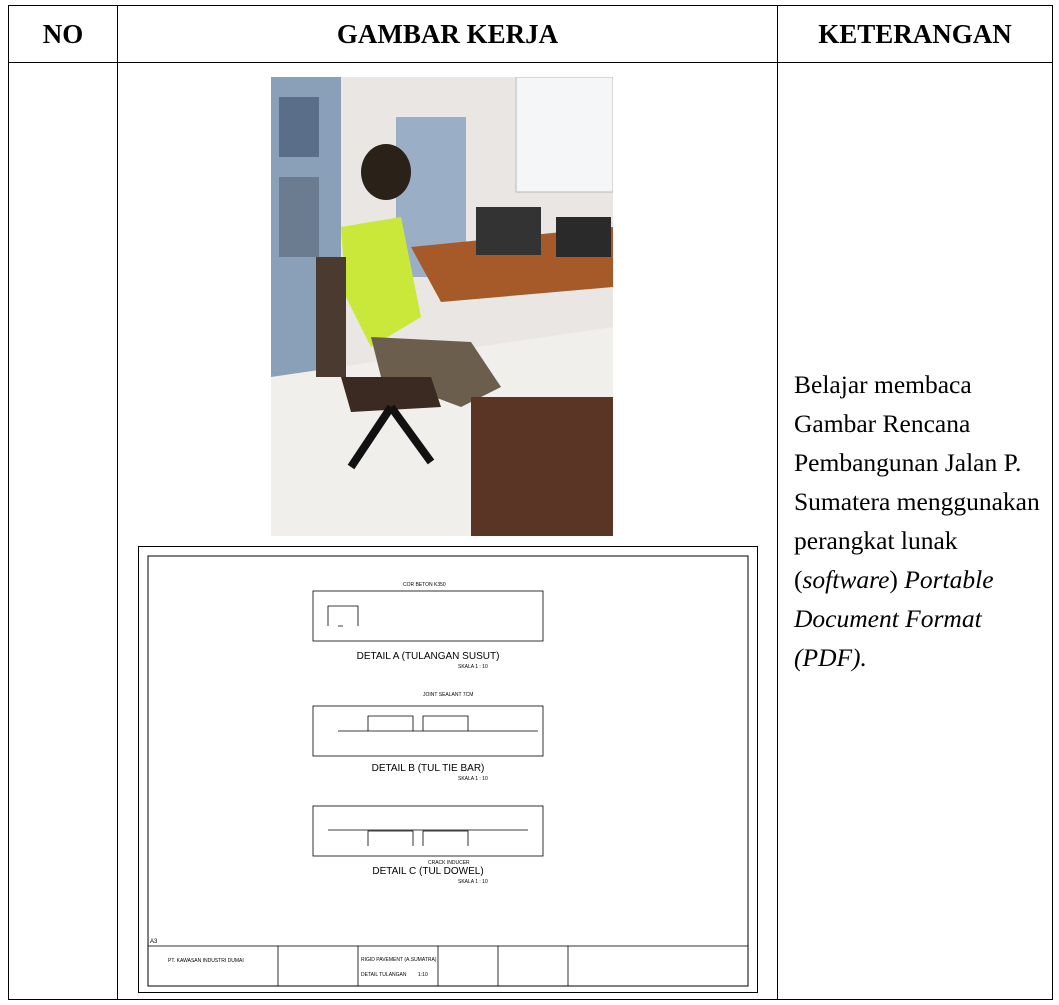 Image resolution: width=1059 pixels, height=1005 pixels. What do you see at coordinates (423, 975) in the screenshot?
I see `sheet-scale: 1:10` at bounding box center [423, 975].